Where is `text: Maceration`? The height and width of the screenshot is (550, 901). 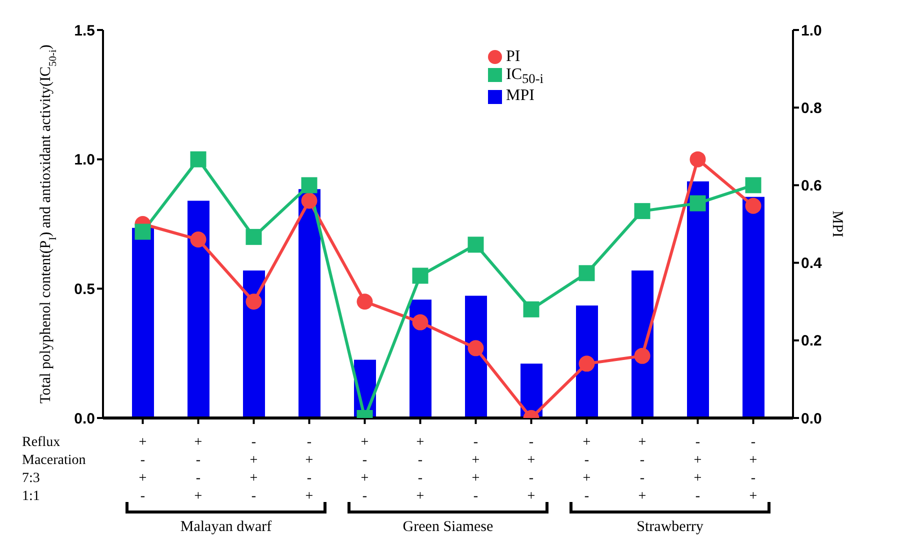 text: Maceration is located at coordinates (54, 460).